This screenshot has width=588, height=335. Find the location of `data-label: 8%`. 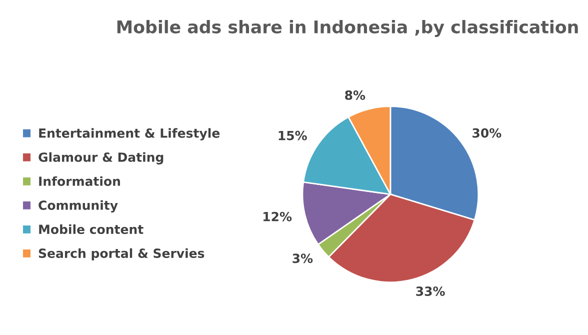

data-label: 8% is located at coordinates (355, 95).